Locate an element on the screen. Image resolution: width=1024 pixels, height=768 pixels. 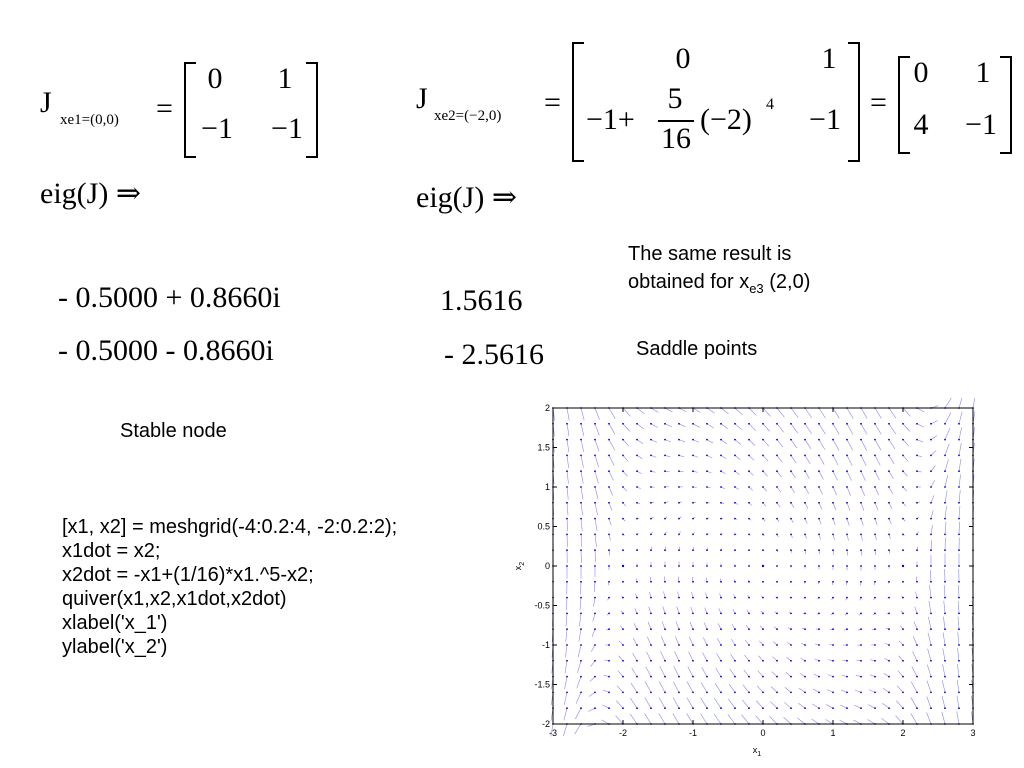
x-tick-label: 2 is located at coordinates (902, 733).